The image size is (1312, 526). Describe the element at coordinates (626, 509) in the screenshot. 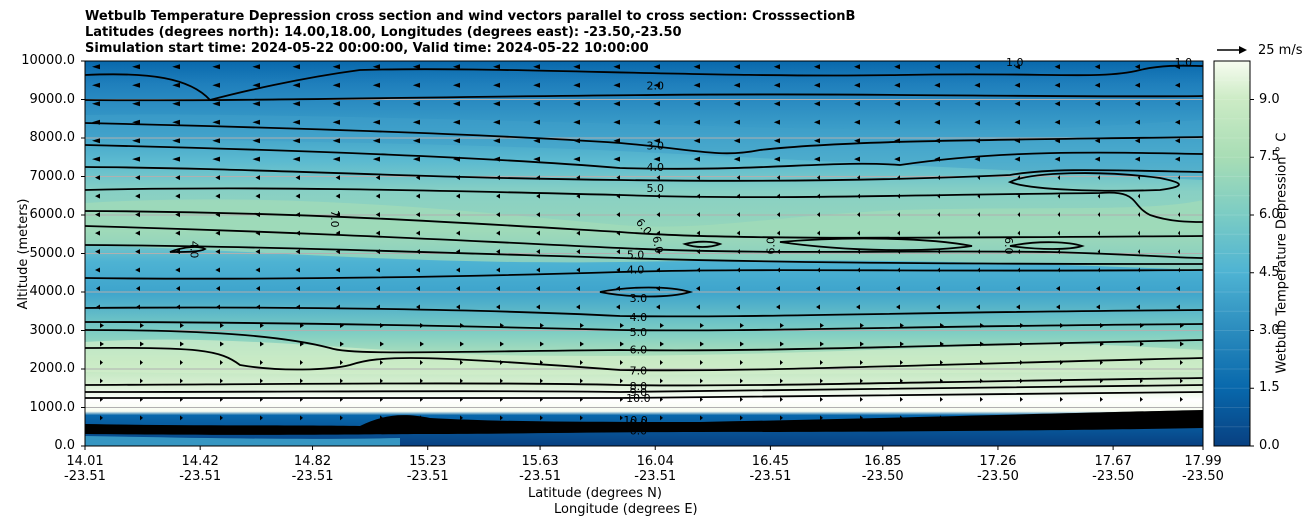

I see `x-axis-label-lon: Longitude (degrees E)` at that location.